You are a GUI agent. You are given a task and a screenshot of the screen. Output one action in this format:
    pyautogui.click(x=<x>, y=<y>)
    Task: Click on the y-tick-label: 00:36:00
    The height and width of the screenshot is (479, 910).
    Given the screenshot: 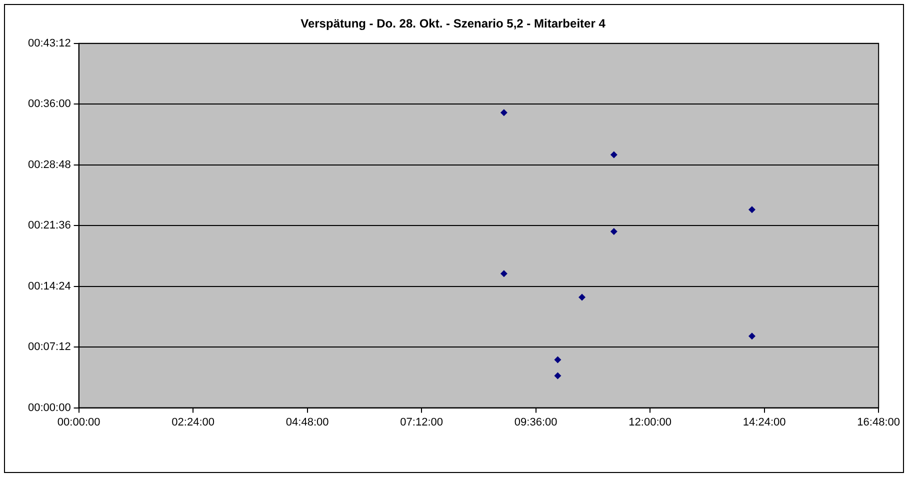 What is the action you would take?
    pyautogui.click(x=49, y=104)
    